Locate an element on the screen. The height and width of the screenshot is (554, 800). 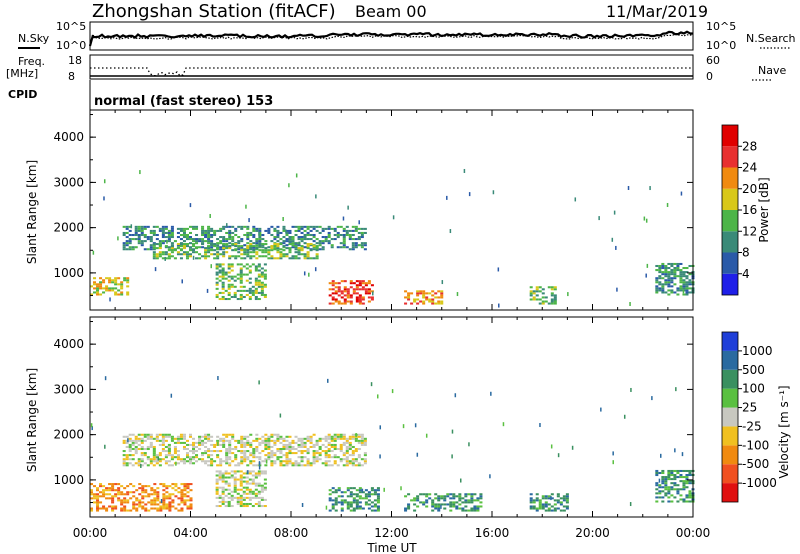
noise-axis-top-left: 10^5 is located at coordinates (71, 26).